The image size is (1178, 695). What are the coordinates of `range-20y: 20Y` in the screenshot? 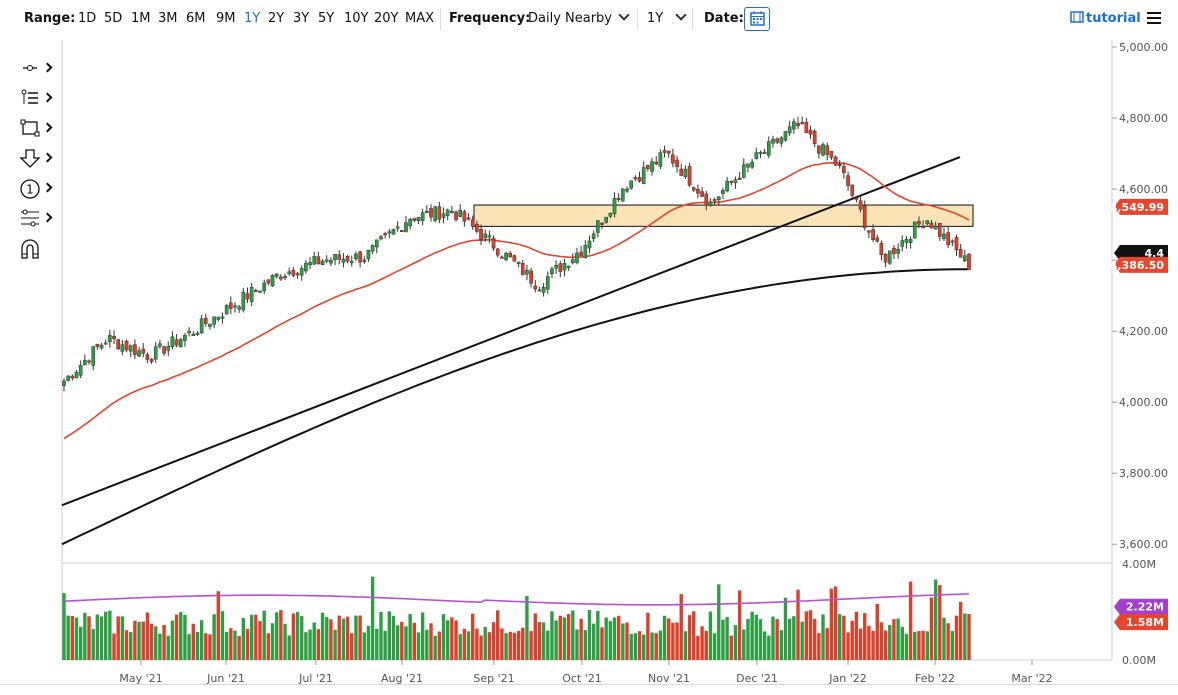 It's located at (386, 18).